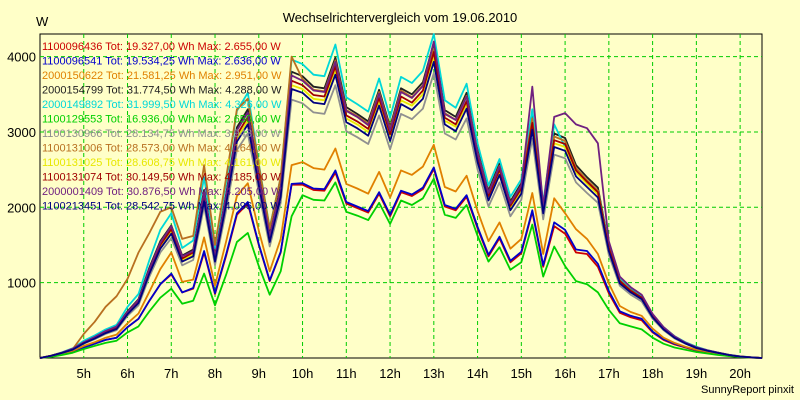 This screenshot has width=800, height=400. Describe the element at coordinates (609, 373) in the screenshot. I see `x-tick-label: 17h` at that location.